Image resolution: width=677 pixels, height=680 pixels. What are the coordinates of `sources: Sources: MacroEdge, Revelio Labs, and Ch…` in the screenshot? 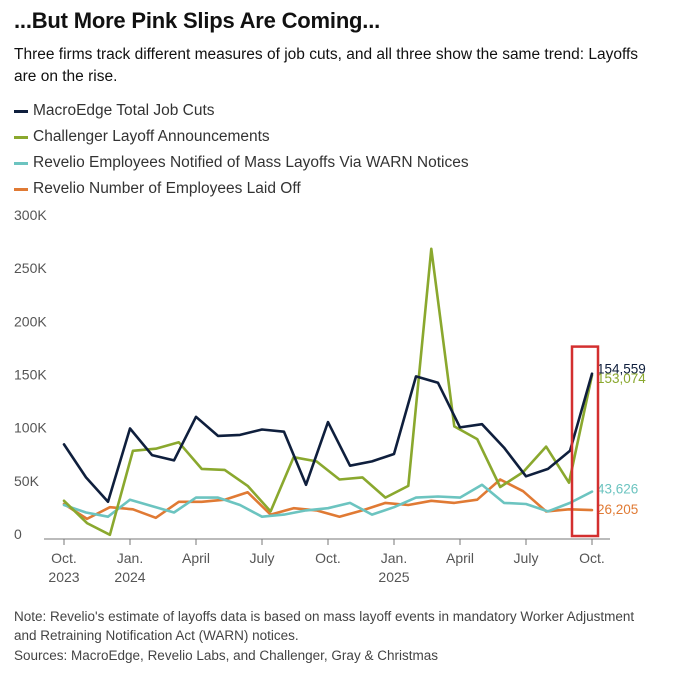 It's located at (226, 655).